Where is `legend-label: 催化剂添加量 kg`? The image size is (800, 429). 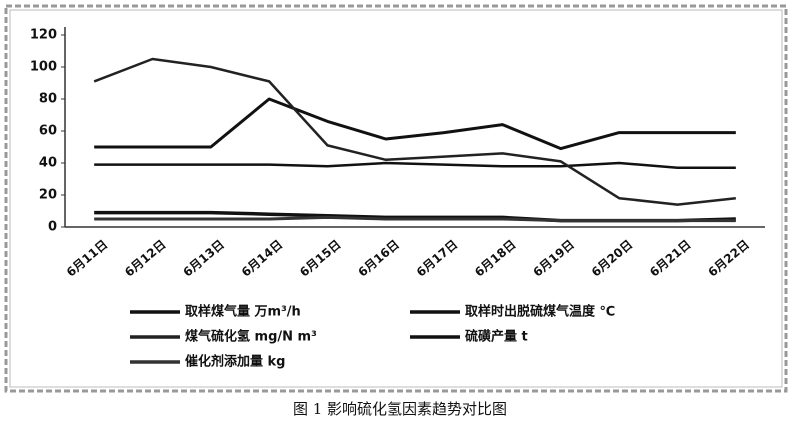 legend-label: 催化剂添加量 kg is located at coordinates (235, 362).